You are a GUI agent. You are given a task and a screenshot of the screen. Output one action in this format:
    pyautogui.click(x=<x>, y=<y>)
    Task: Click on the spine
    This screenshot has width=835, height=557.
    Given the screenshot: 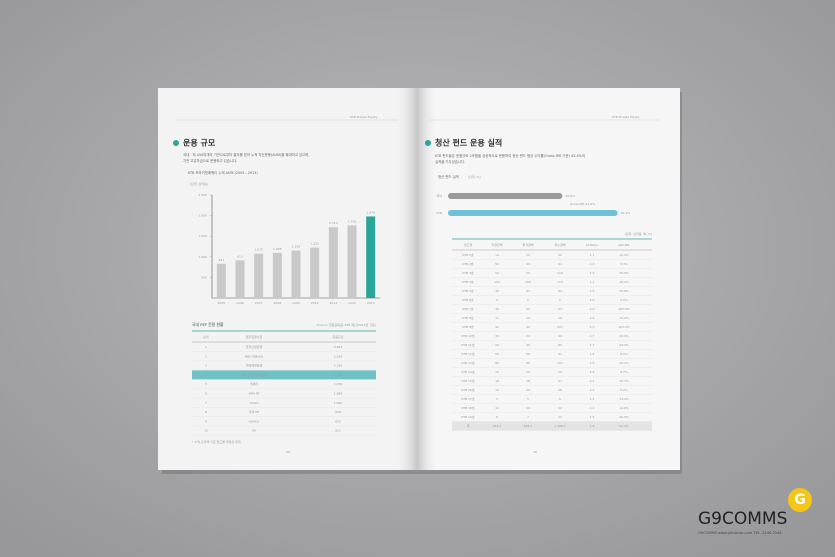 What is the action you would take?
    pyautogui.click(x=428, y=279)
    